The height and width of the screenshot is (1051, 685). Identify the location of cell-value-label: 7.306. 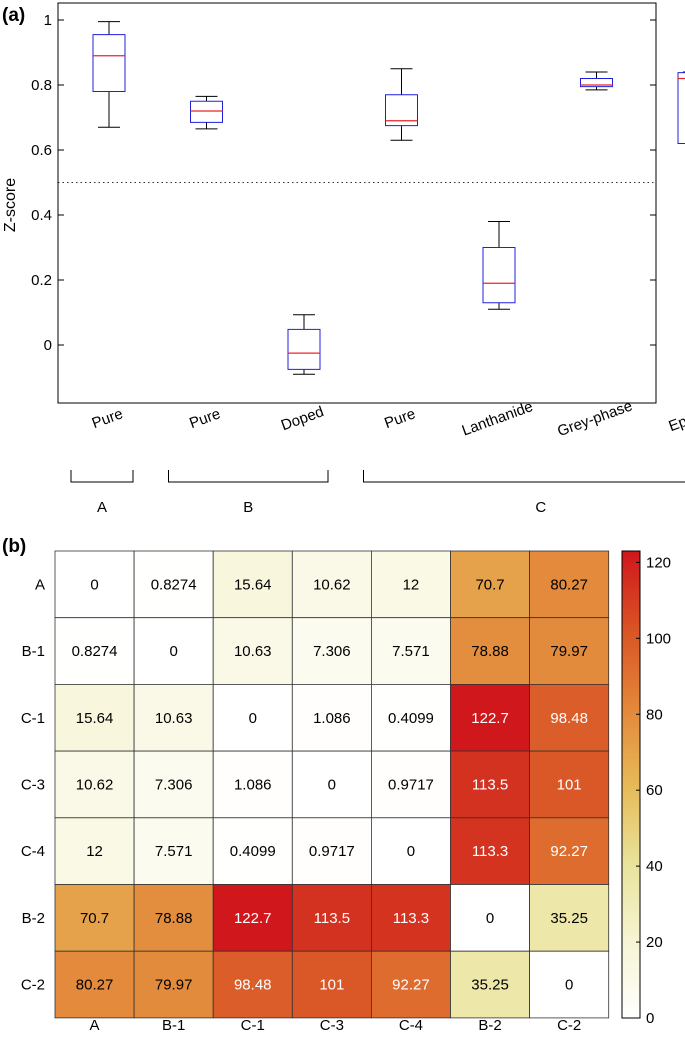
(174, 784).